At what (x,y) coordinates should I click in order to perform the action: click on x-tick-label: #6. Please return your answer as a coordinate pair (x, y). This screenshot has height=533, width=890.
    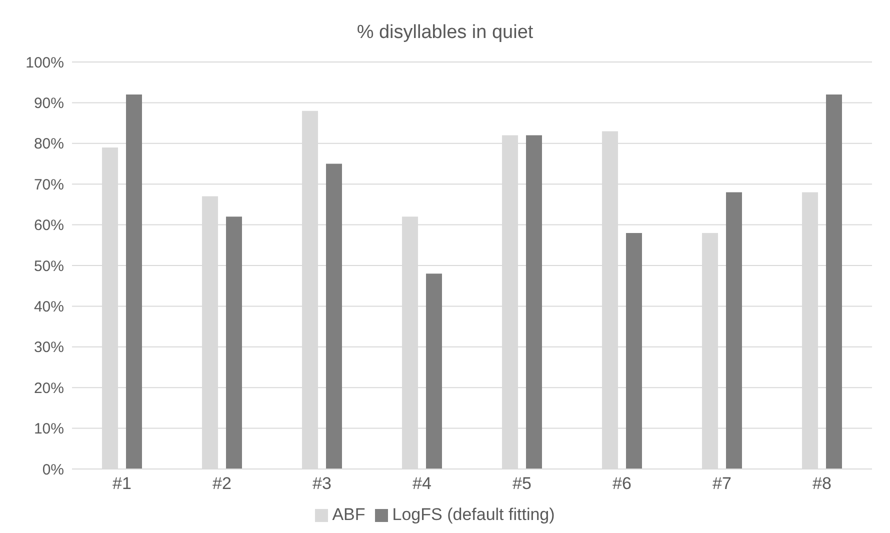
    Looking at the image, I should click on (622, 484).